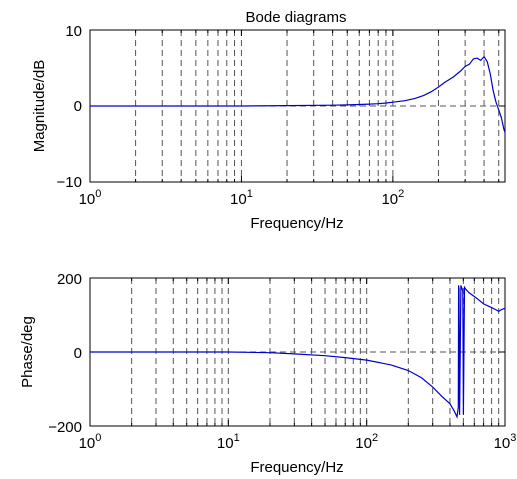 The width and height of the screenshot is (517, 479). What do you see at coordinates (296, 17) in the screenshot?
I see `chart-title: Bode diagrams` at bounding box center [296, 17].